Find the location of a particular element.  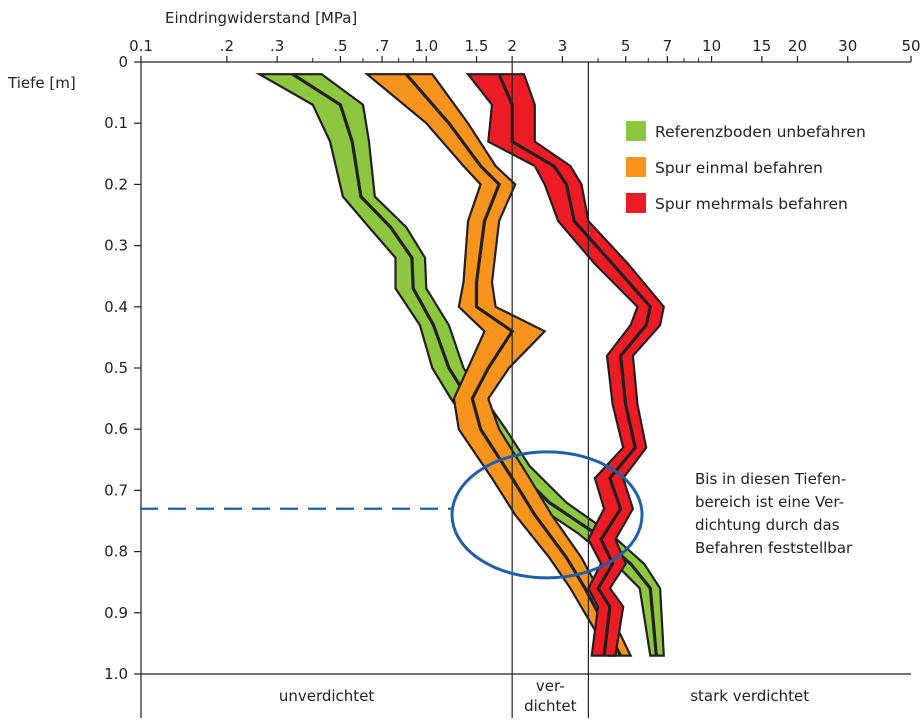

x-tick-label-15: 50 is located at coordinates (910, 46).